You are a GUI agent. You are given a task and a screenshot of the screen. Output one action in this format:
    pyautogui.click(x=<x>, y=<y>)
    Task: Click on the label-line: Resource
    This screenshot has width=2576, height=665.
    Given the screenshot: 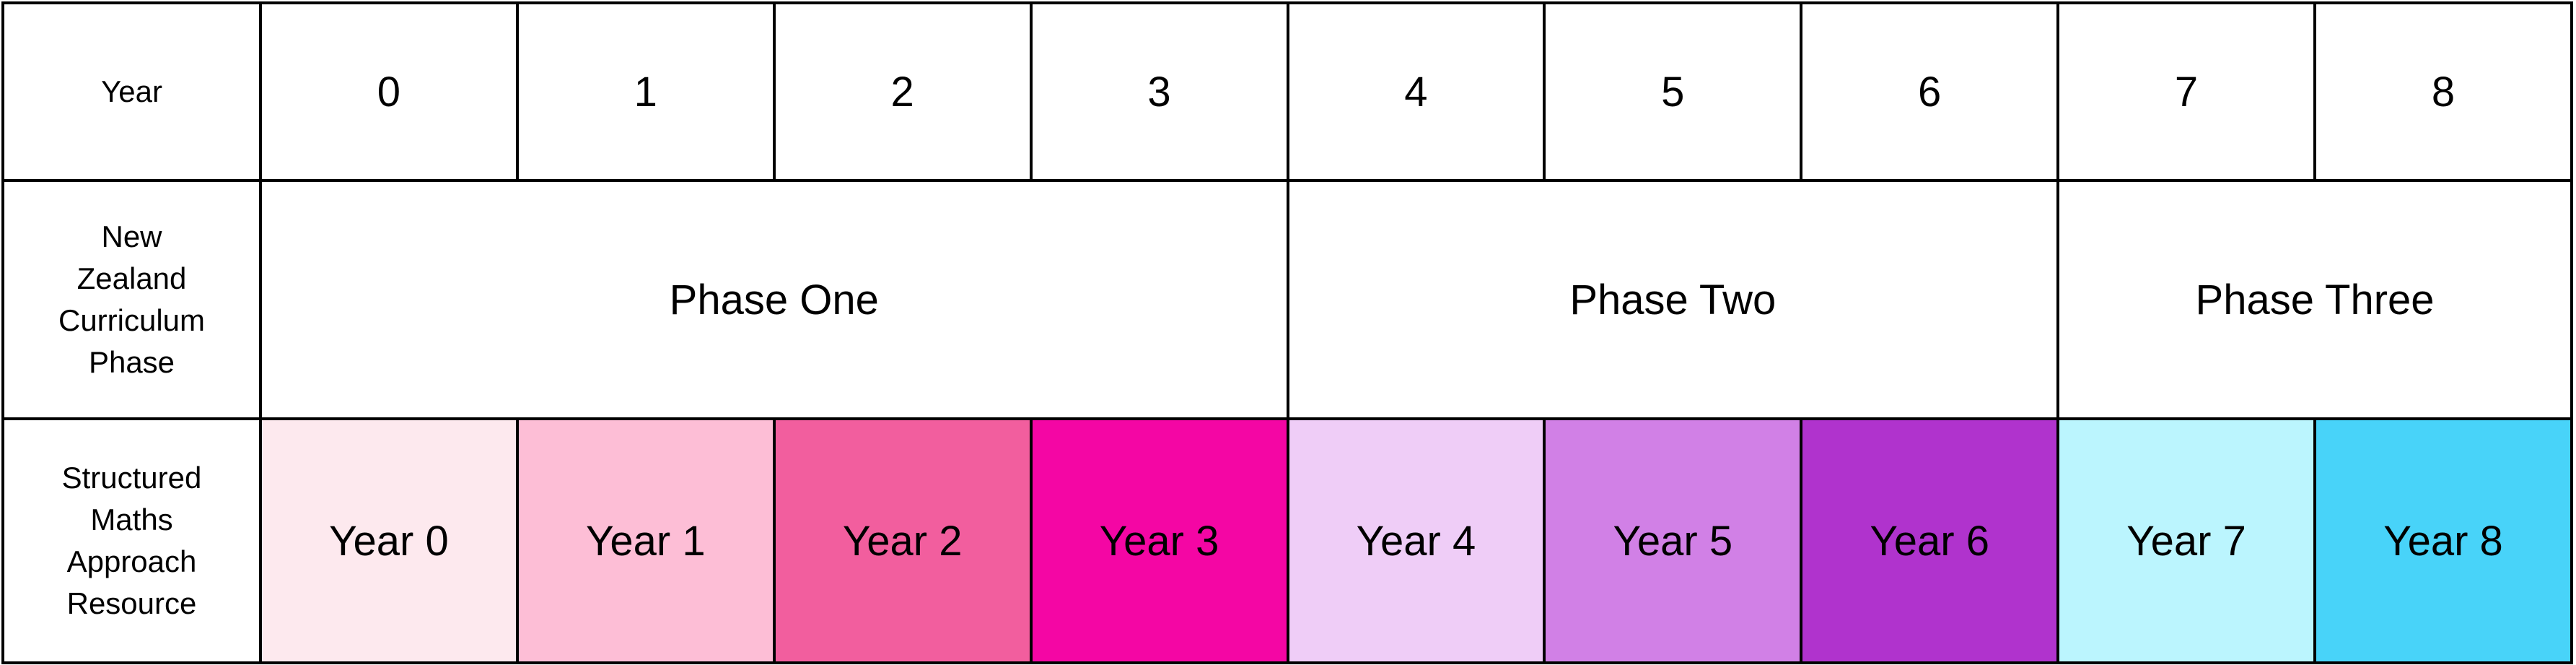 What is the action you would take?
    pyautogui.click(x=131, y=603)
    